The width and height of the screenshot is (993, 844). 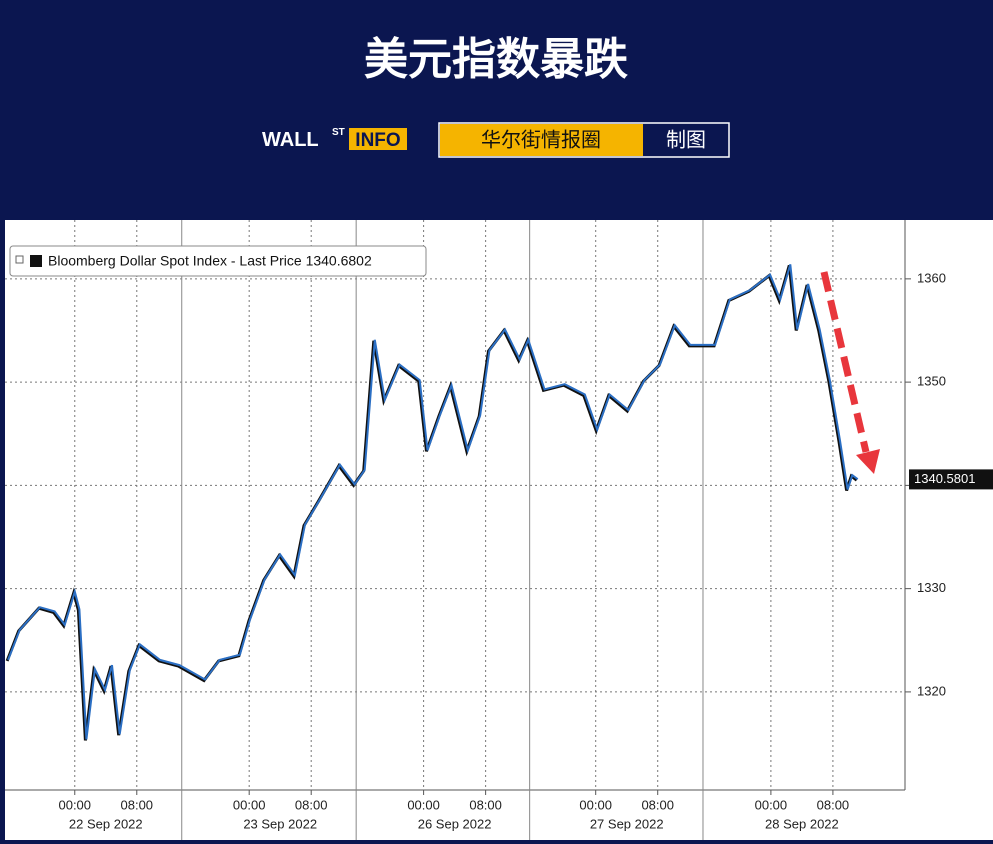 I want to click on date-label: 22 Sep 2022, so click(x=106, y=823).